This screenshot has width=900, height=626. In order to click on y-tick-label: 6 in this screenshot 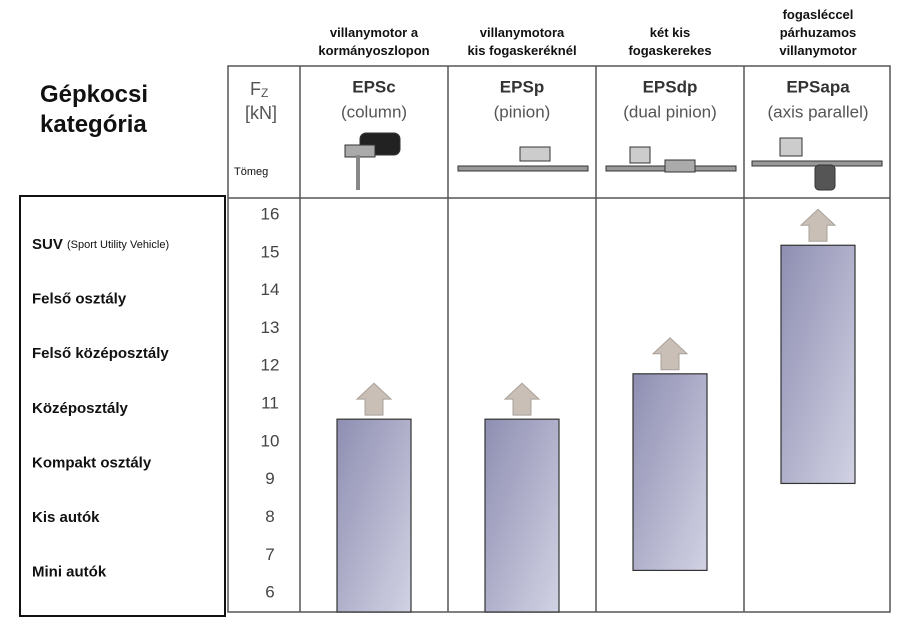, I will do `click(269, 592)`.